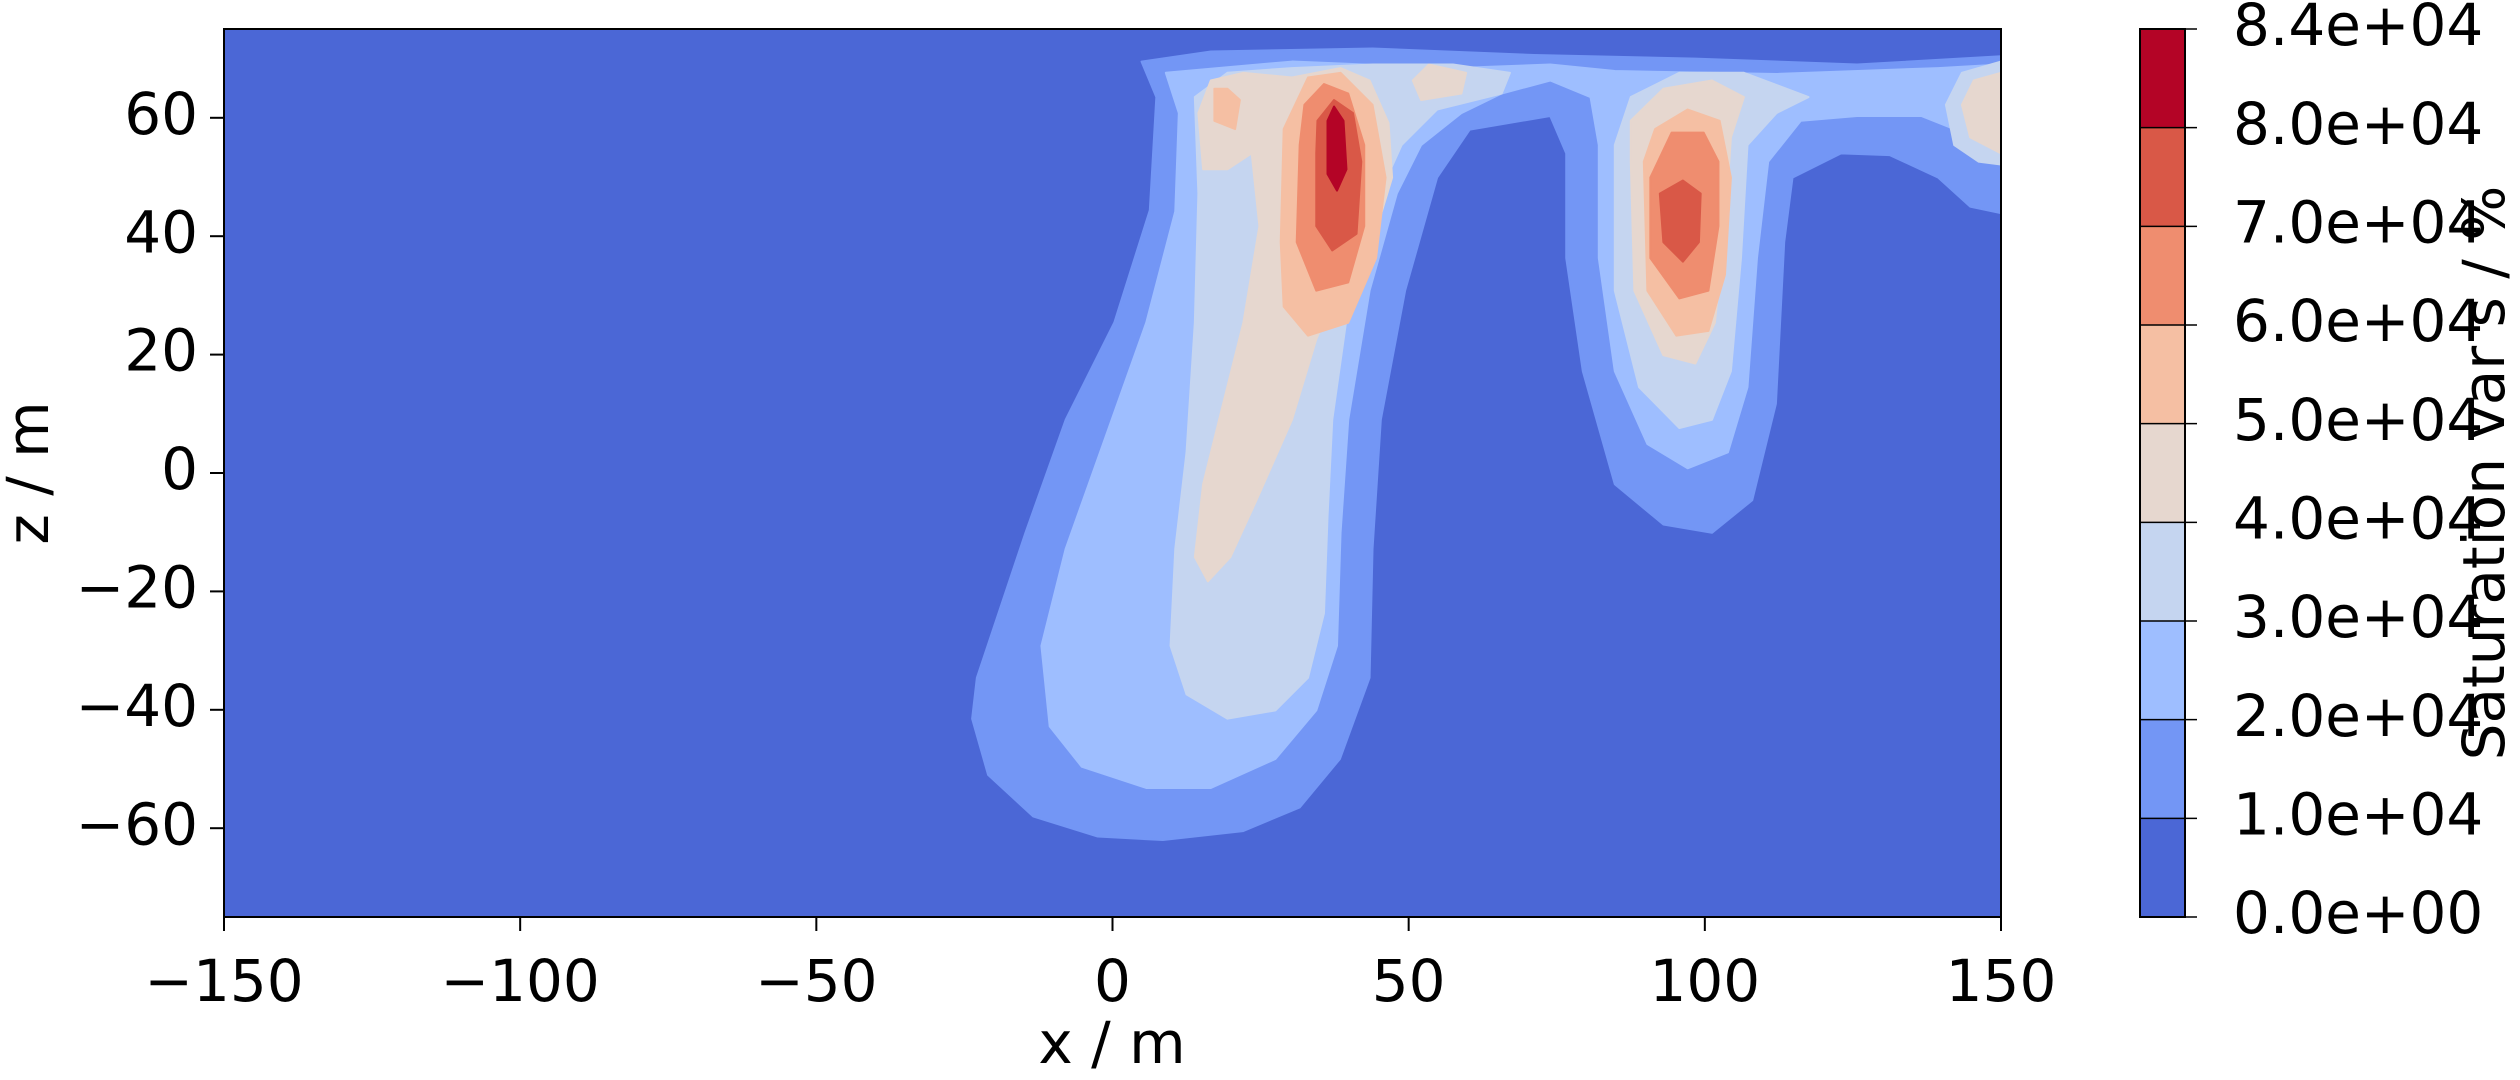 Image resolution: width=2520 pixels, height=1080 pixels. What do you see at coordinates (179, 469) in the screenshot?
I see `y-tick-label: 0` at bounding box center [179, 469].